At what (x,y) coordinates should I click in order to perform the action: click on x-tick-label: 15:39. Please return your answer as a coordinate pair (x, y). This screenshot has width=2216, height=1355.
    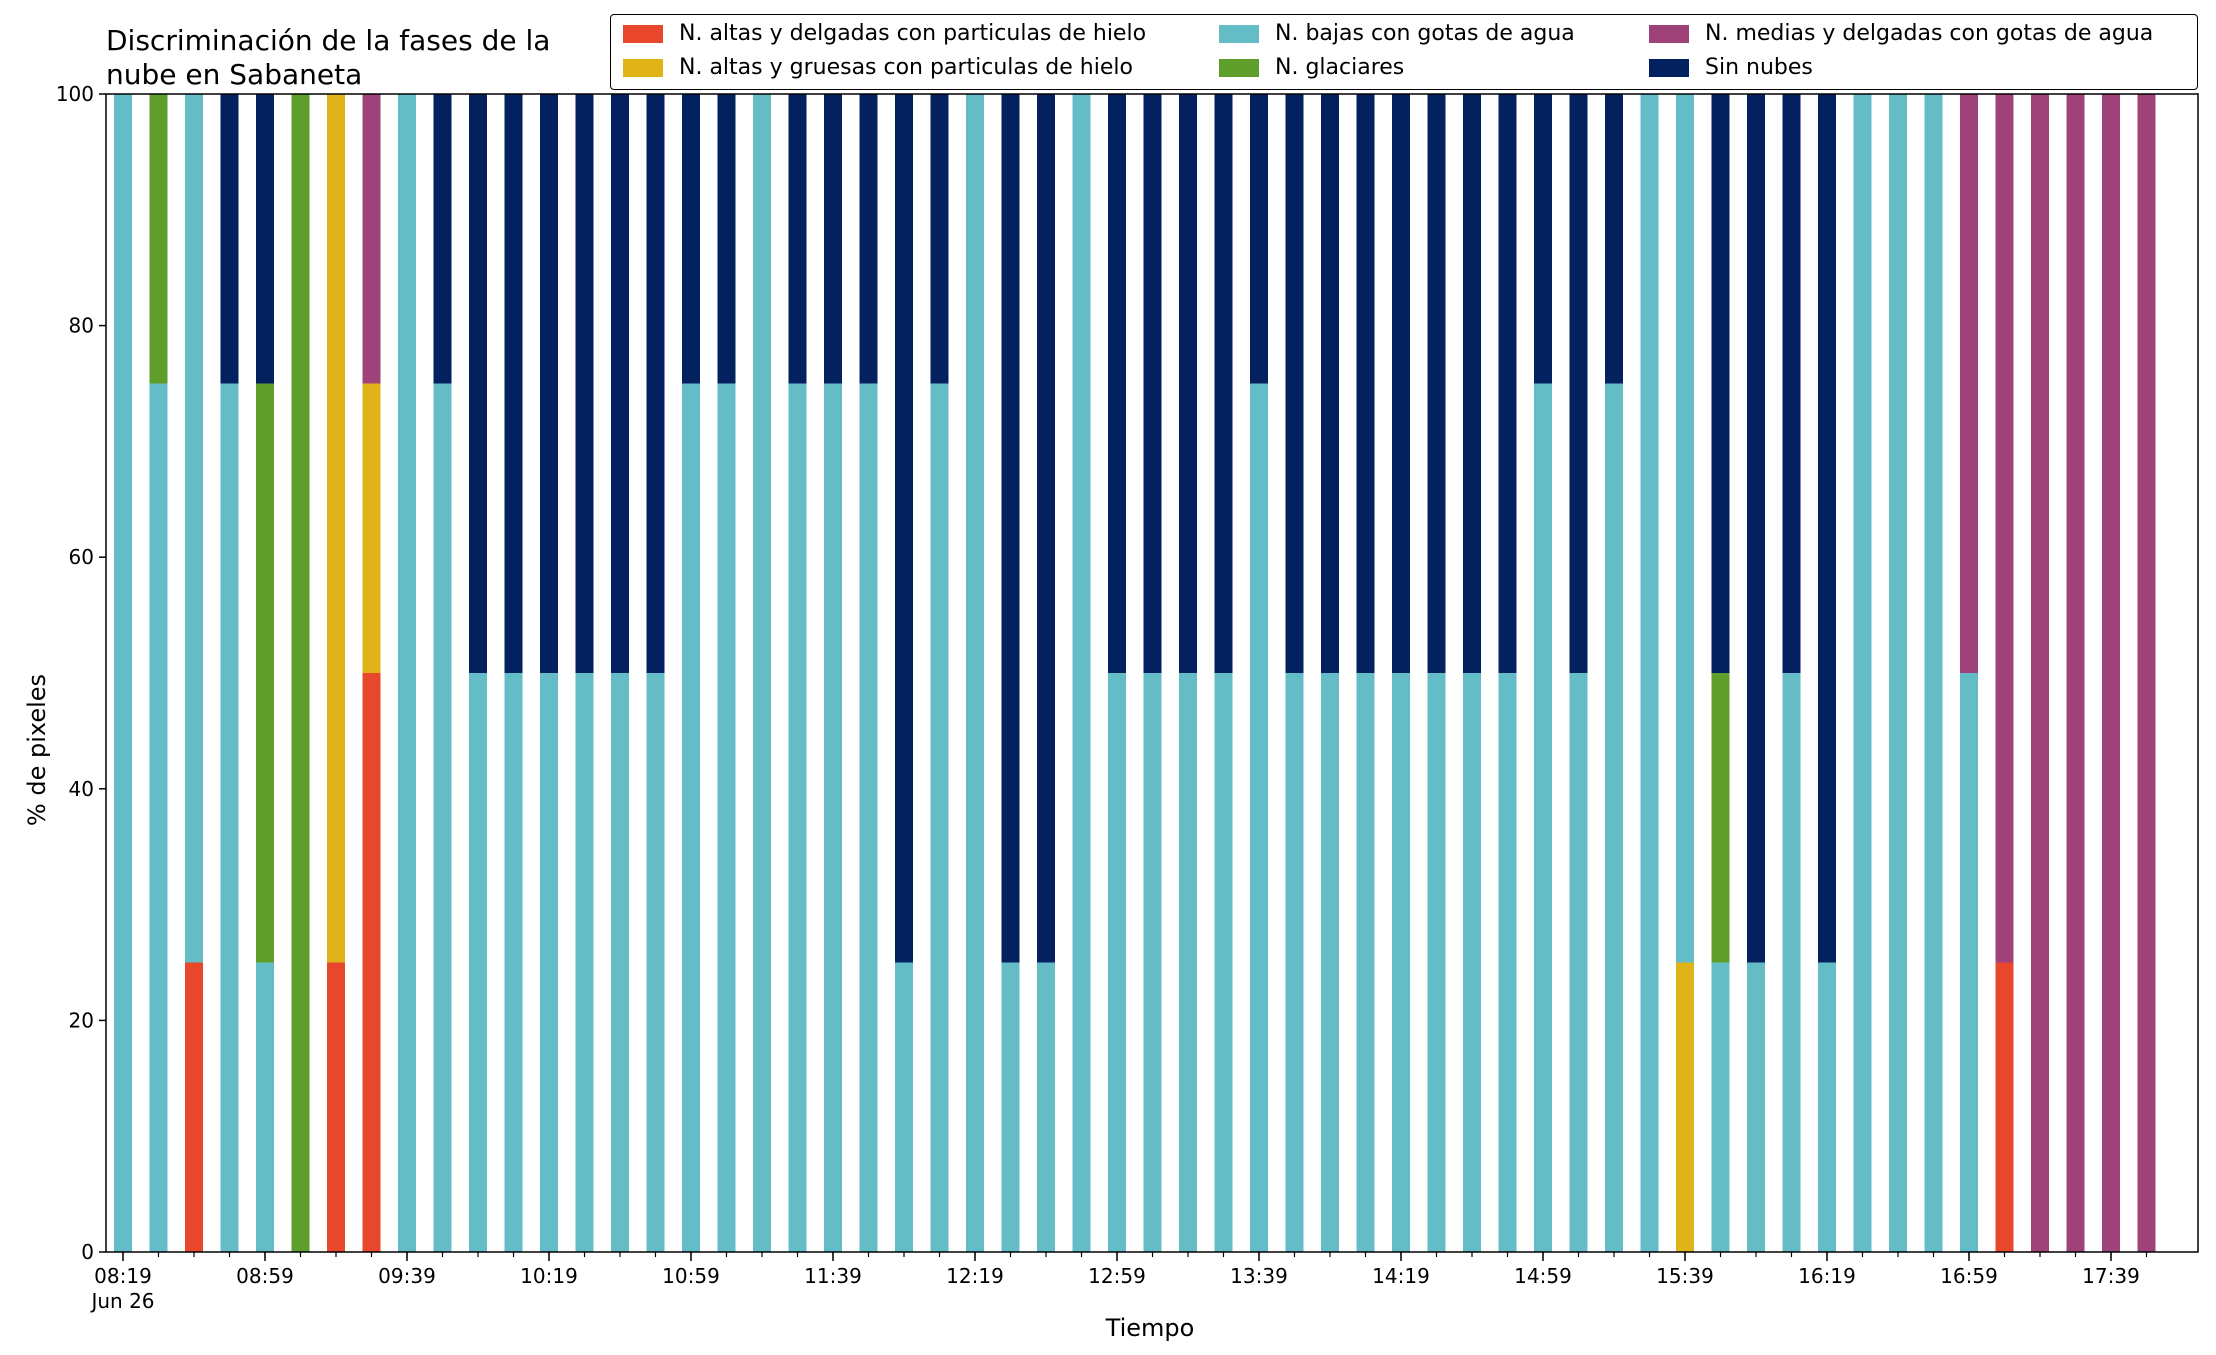
    Looking at the image, I should click on (1685, 1276).